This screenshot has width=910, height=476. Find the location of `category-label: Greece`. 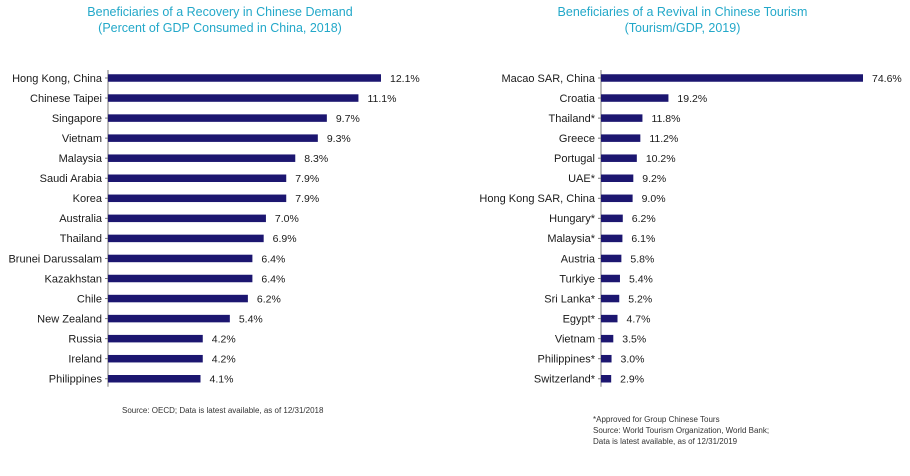

category-label: Greece is located at coordinates (577, 139).